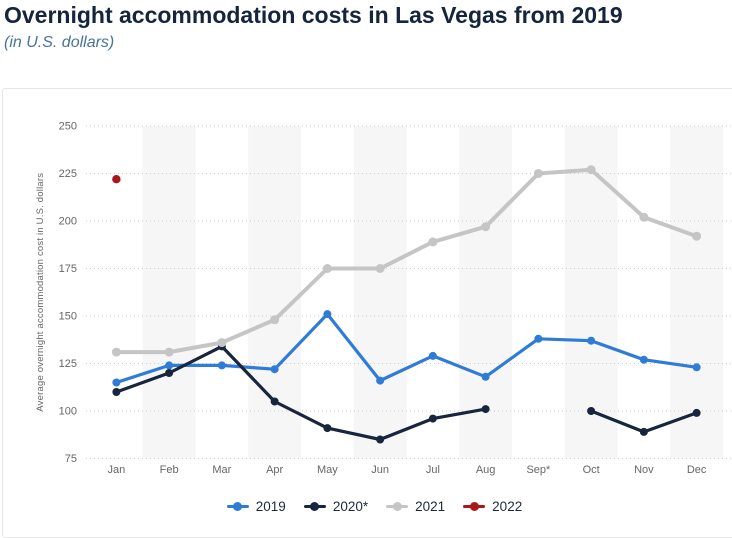 The image size is (732, 538). Describe the element at coordinates (327, 268) in the screenshot. I see `data-point-2021-May` at that location.